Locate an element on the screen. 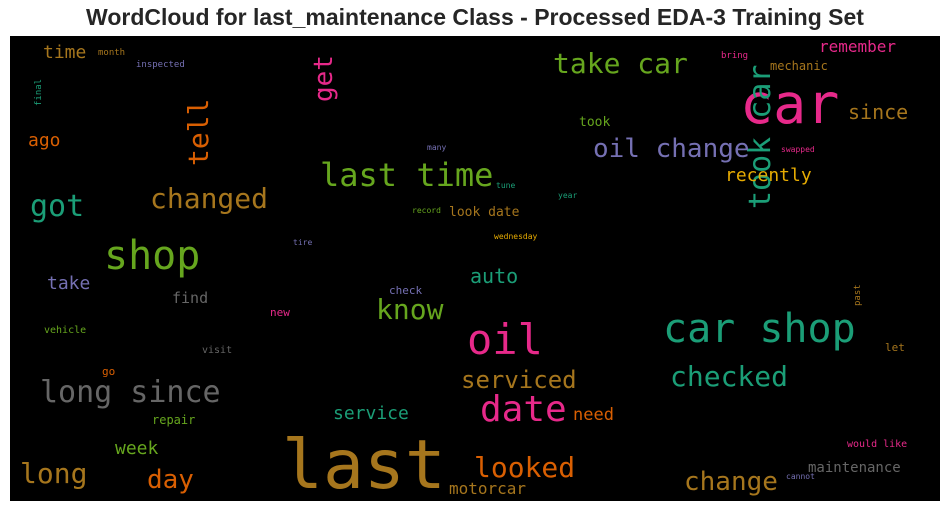 The width and height of the screenshot is (950, 511). word-last: last is located at coordinates (364, 463).